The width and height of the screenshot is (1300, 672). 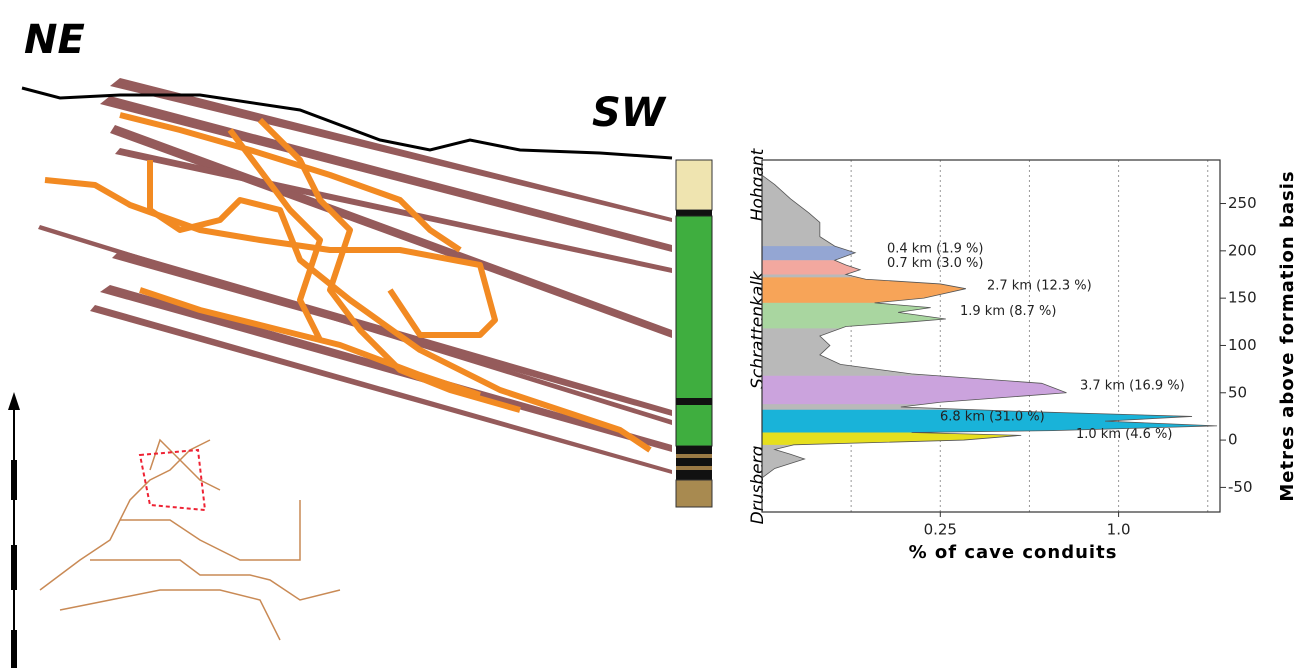 I want to click on strat-column: Hohgant Schrattenkalk Drusberg, so click(x=721, y=335).